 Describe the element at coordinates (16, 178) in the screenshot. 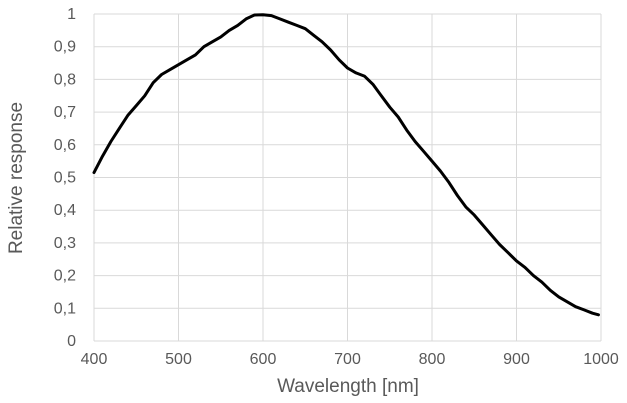

I see `y-axis-title: Relative response` at that location.